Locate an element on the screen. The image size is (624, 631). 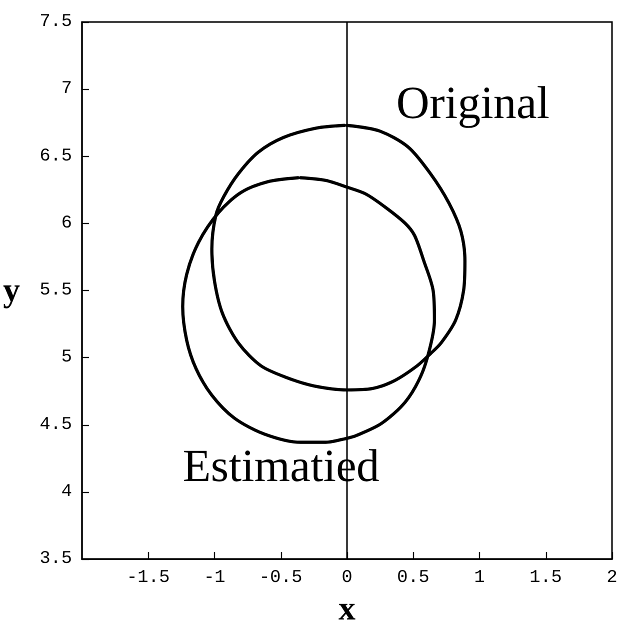
y-tick-label: 5 is located at coordinates (66, 358).